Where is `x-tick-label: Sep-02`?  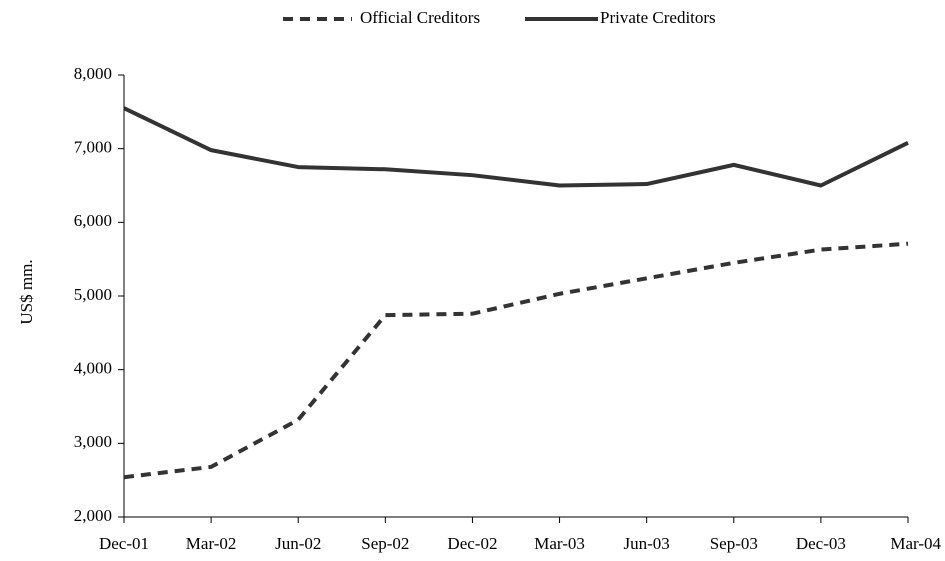
x-tick-label: Sep-02 is located at coordinates (385, 543).